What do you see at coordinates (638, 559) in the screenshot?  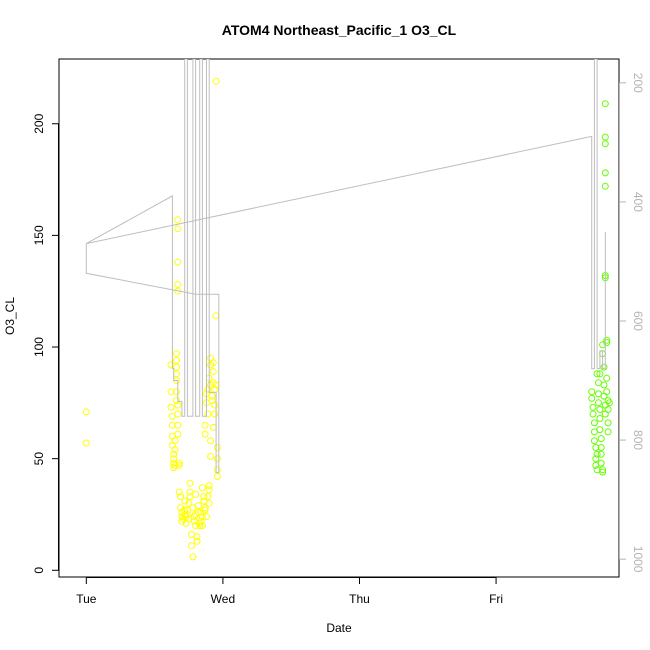 I see `y2-tick-label: 1000` at bounding box center [638, 559].